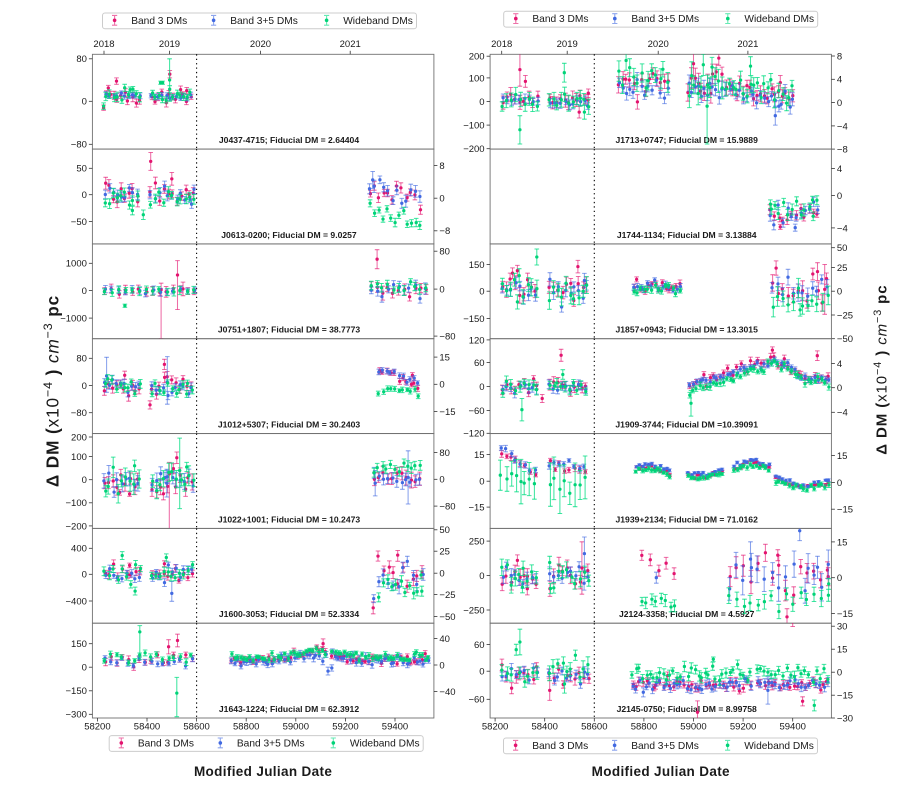 This screenshot has height=792, width=923. Describe the element at coordinates (79, 644) in the screenshot. I see `svg-text: 150` at that location.